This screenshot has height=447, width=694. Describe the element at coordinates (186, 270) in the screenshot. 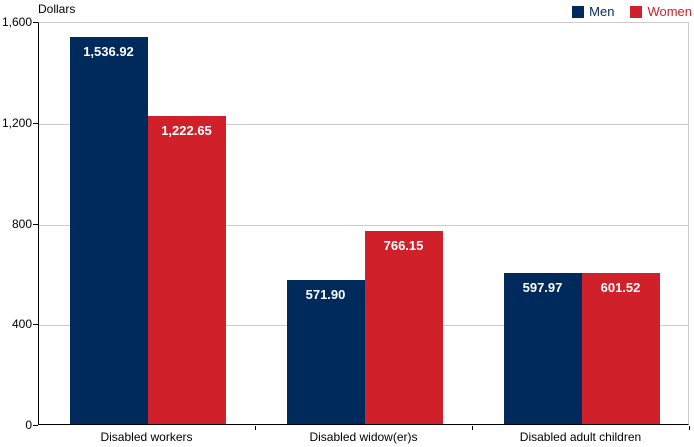

I see `bar-women-1: 1,222.65` at that location.